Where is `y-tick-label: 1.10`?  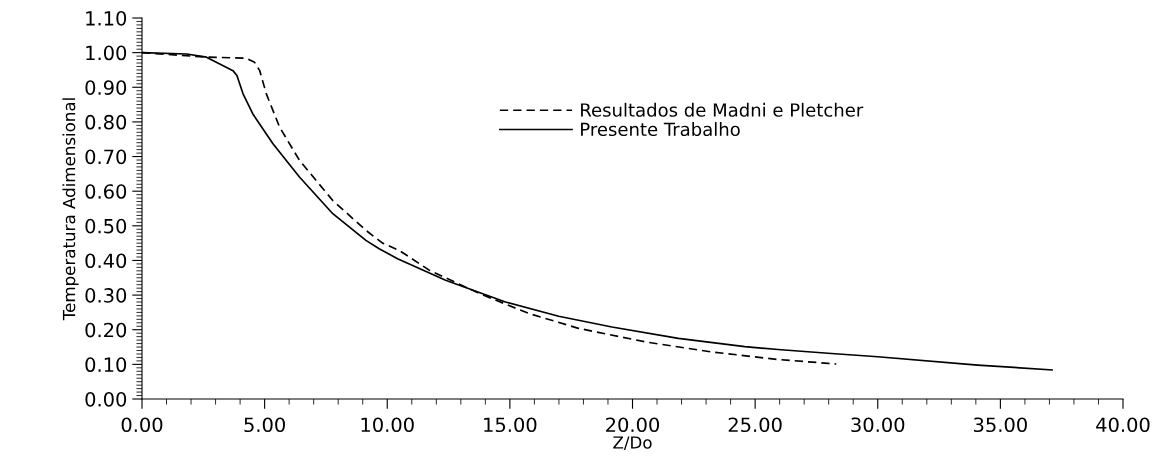 y-tick-label: 1.10 is located at coordinates (106, 18).